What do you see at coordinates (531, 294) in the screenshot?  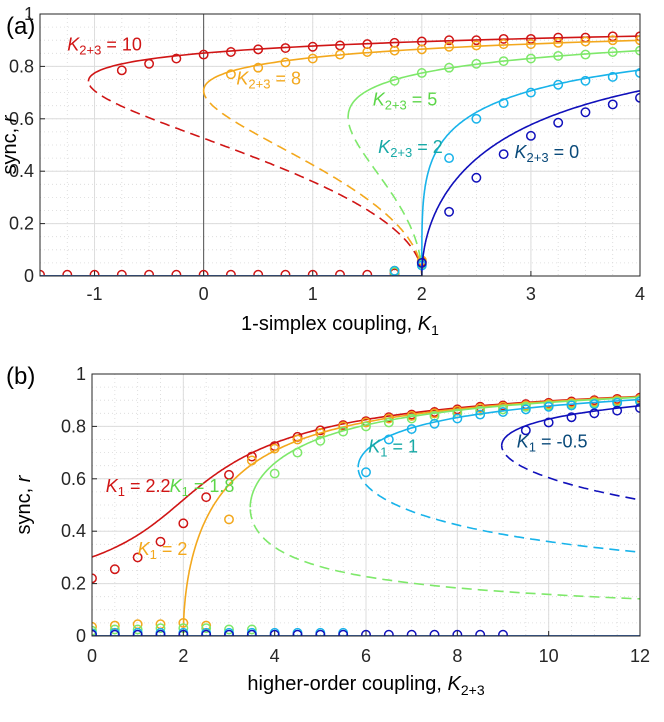 I see `x-tick-label: 3` at bounding box center [531, 294].